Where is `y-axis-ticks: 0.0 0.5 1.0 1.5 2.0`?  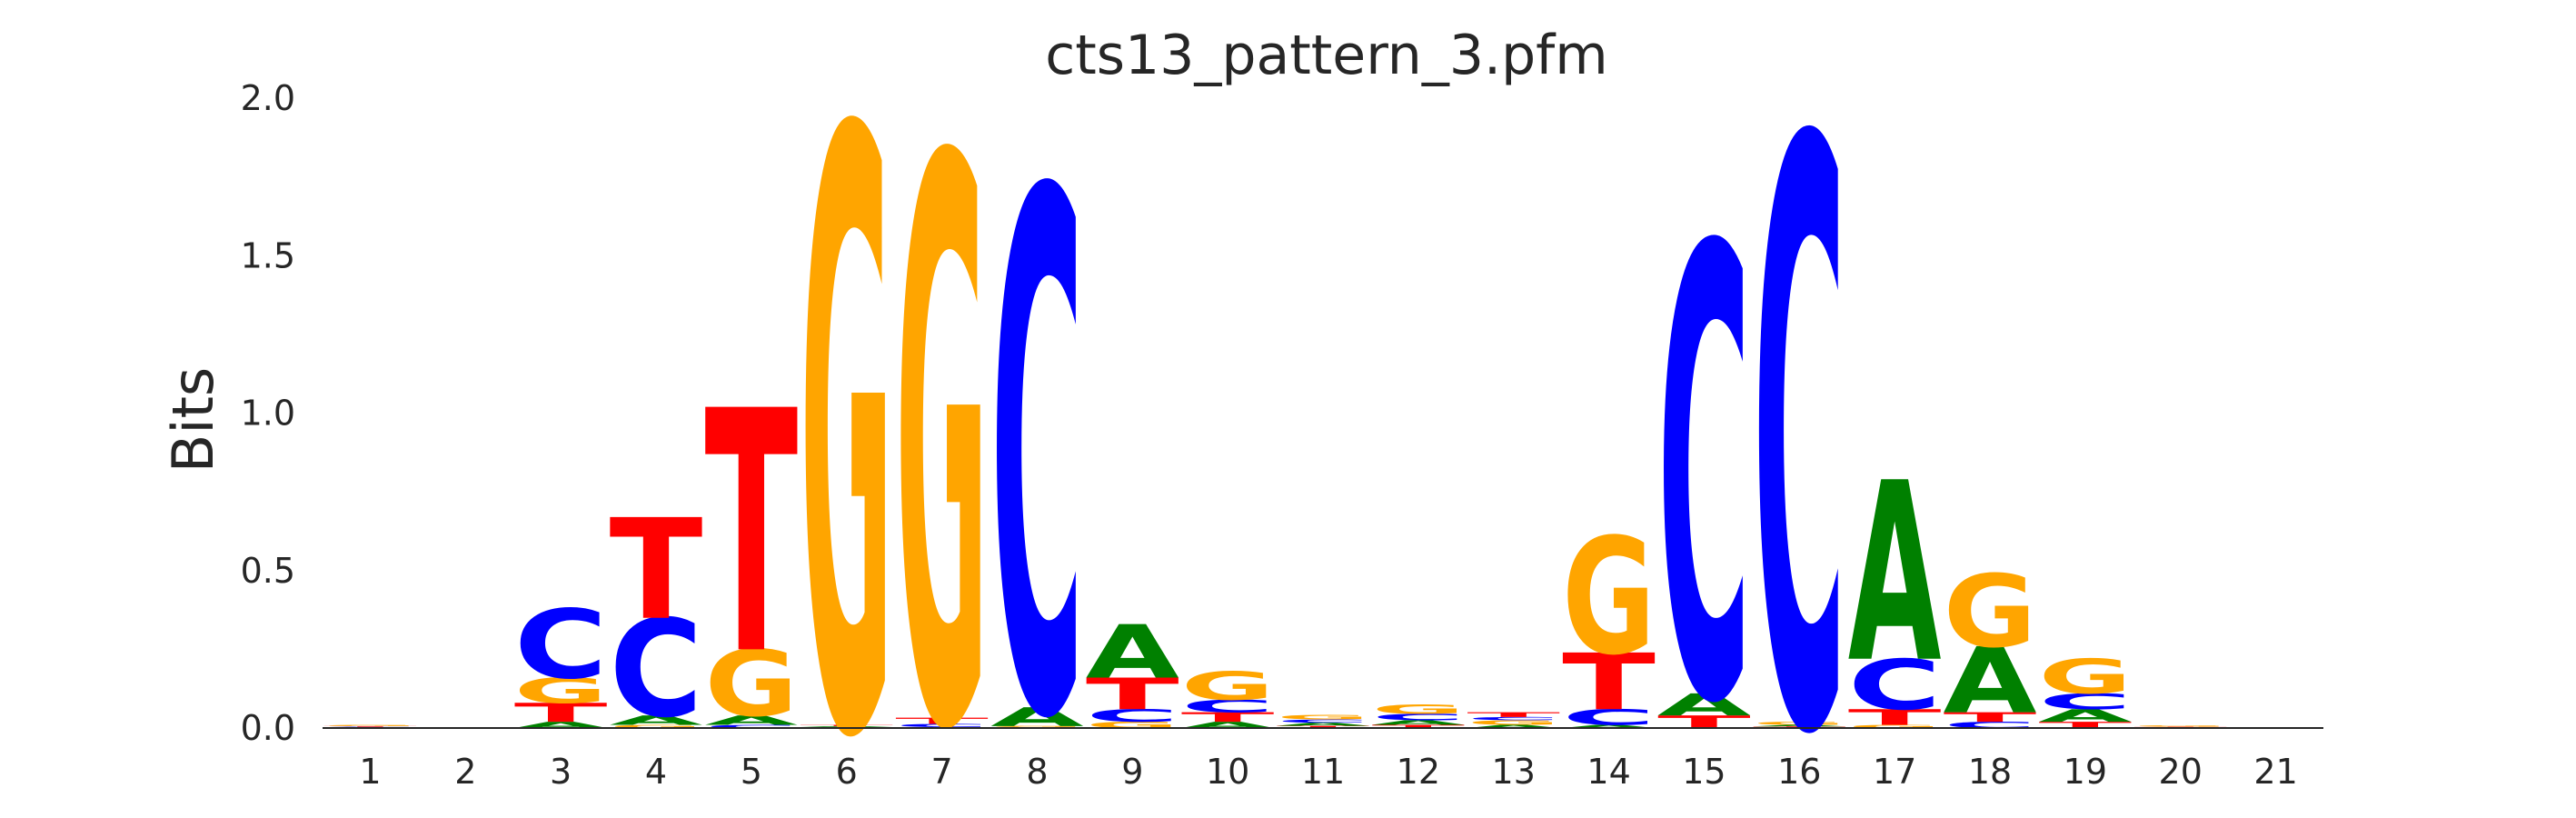 y-axis-ticks: 0.0 0.5 1.0 1.5 2.0 is located at coordinates (268, 413).